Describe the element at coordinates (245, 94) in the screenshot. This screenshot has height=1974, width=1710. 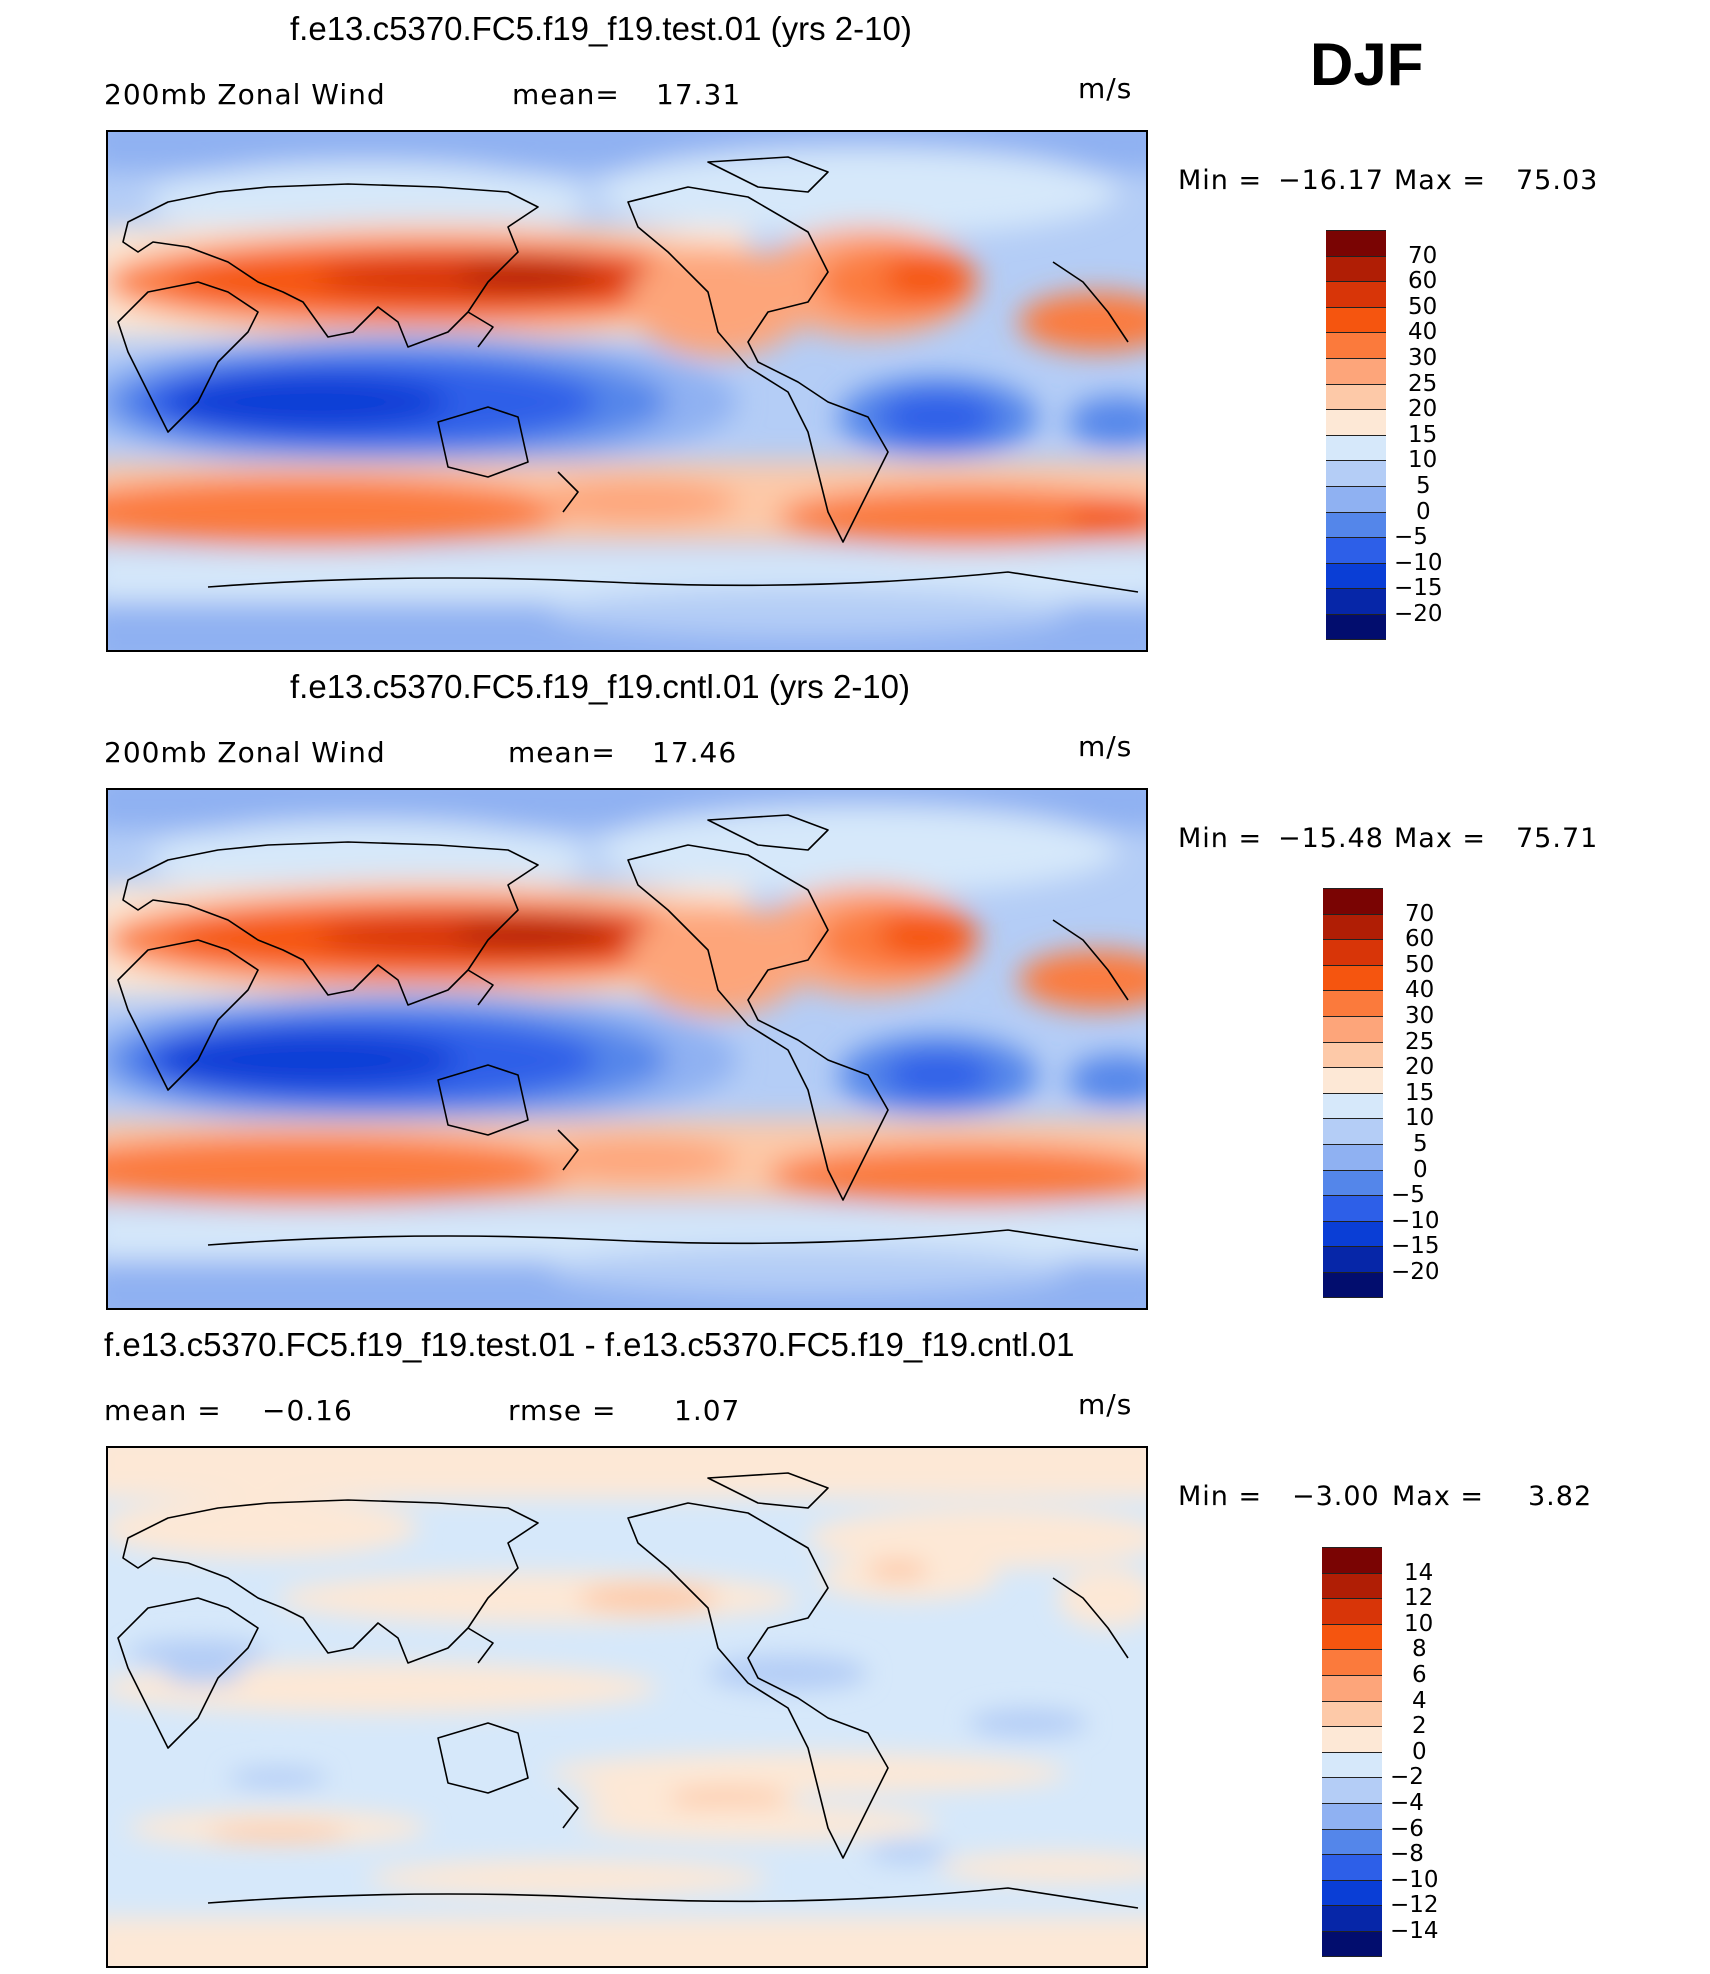
I see `panel-field-label-test: 200mb Zonal Wind` at that location.